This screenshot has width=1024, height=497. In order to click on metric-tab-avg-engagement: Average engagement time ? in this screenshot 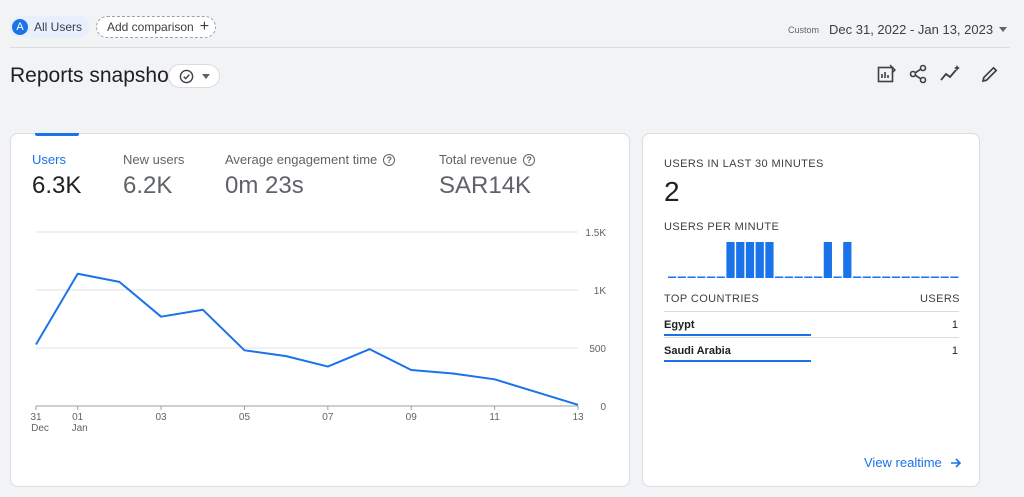, I will do `click(310, 159)`.